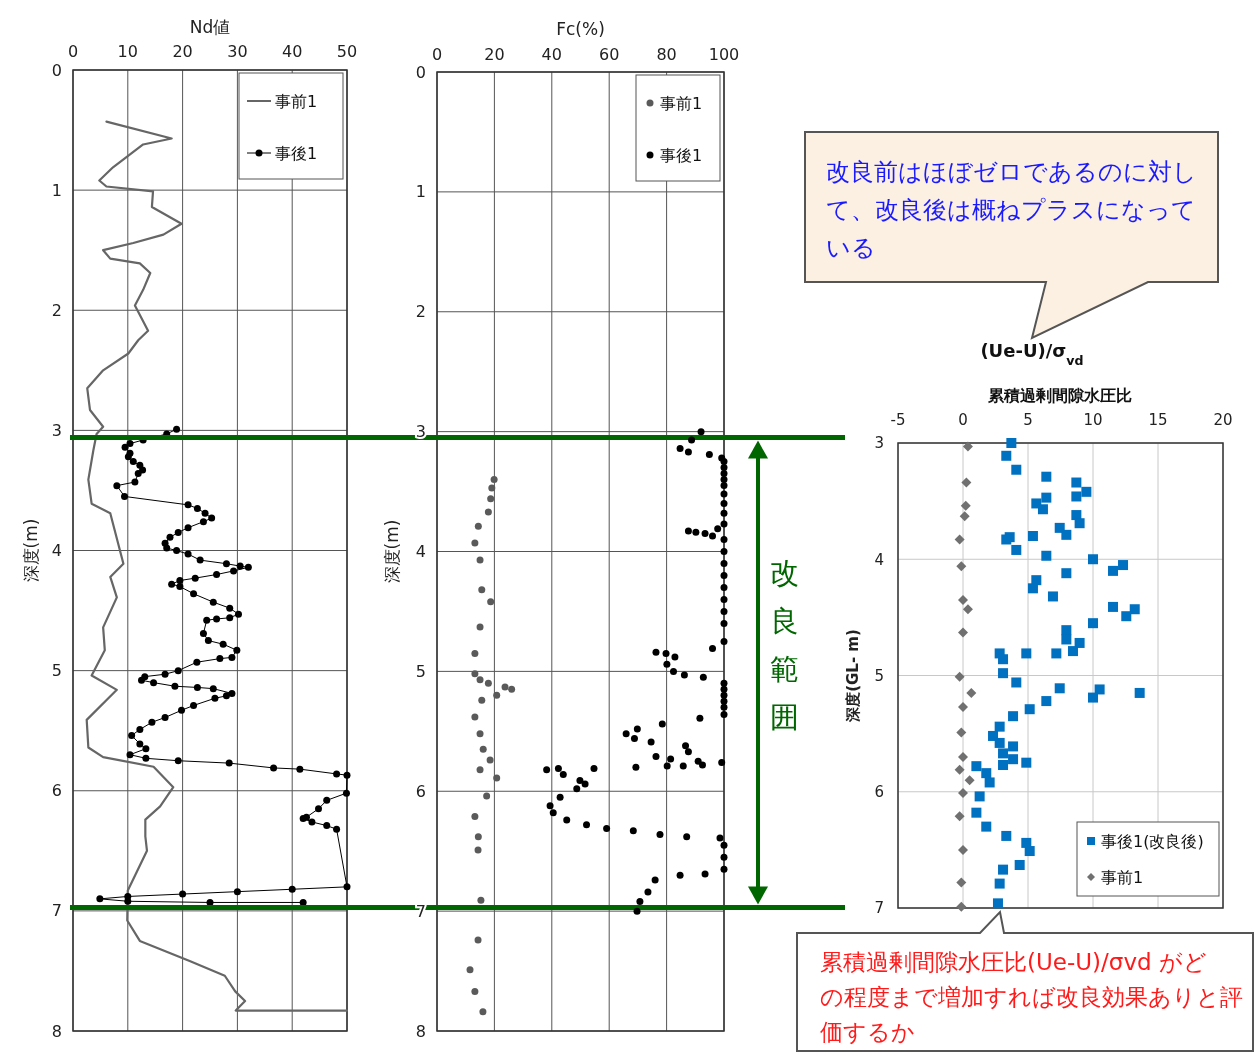 The height and width of the screenshot is (1052, 1255). I want to click on legend-label: 事後1(改良後), so click(1152, 841).